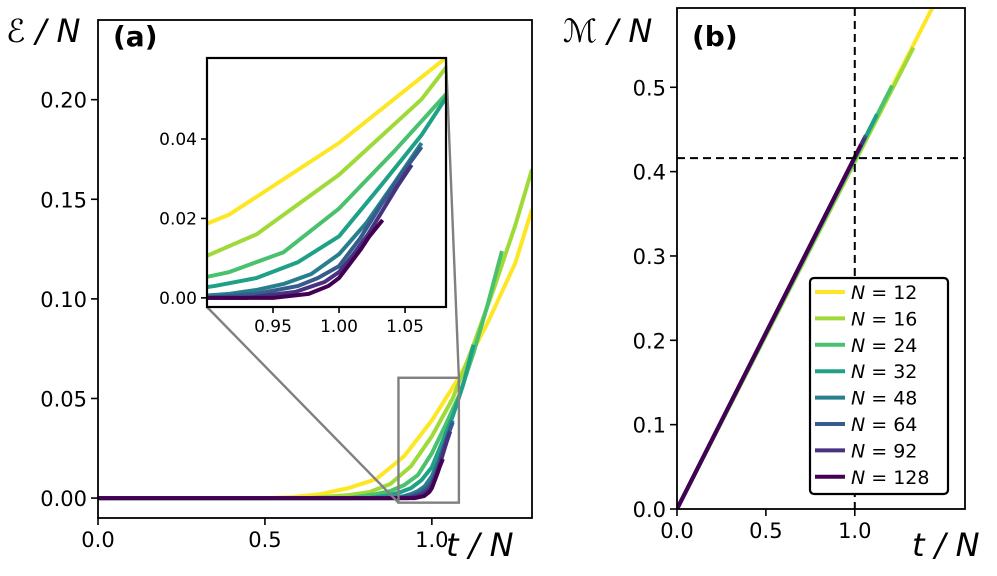 The image size is (997, 576). I want to click on a-series-line-N128, so click(271, 479).